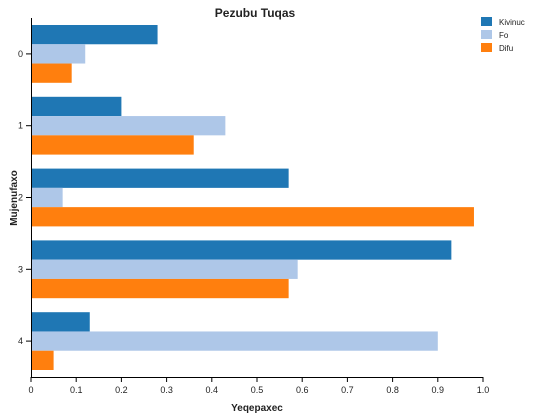  I want to click on x-tick-label: 0.4, so click(212, 390).